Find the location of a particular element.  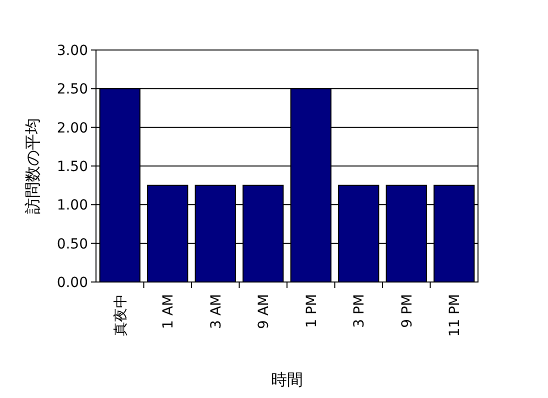

x-tick-label: 9 PM is located at coordinates (407, 311).